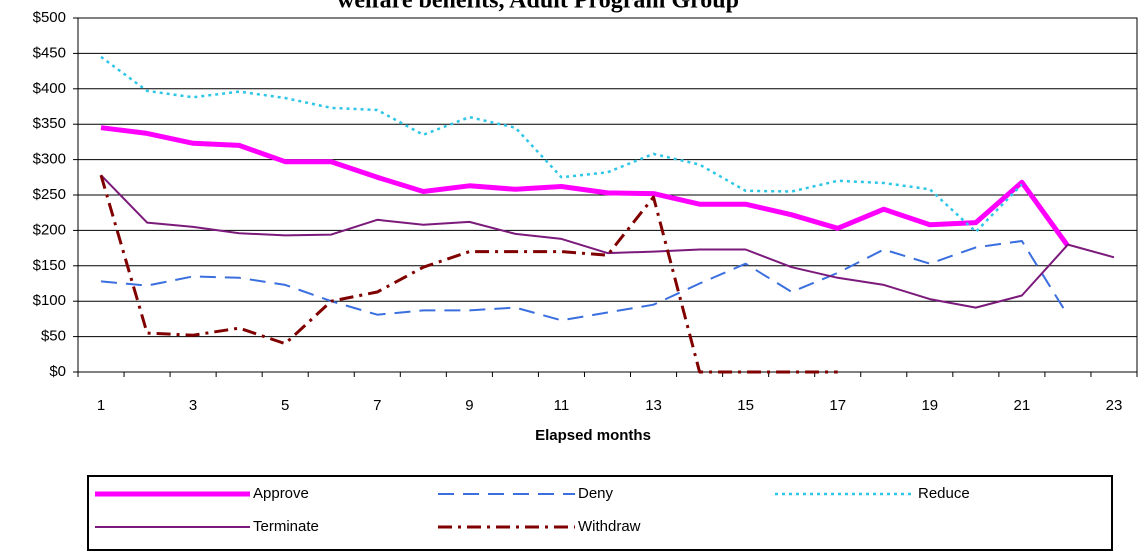 The width and height of the screenshot is (1144, 552). Describe the element at coordinates (57, 371) in the screenshot. I see `y-tick-label: $0` at that location.